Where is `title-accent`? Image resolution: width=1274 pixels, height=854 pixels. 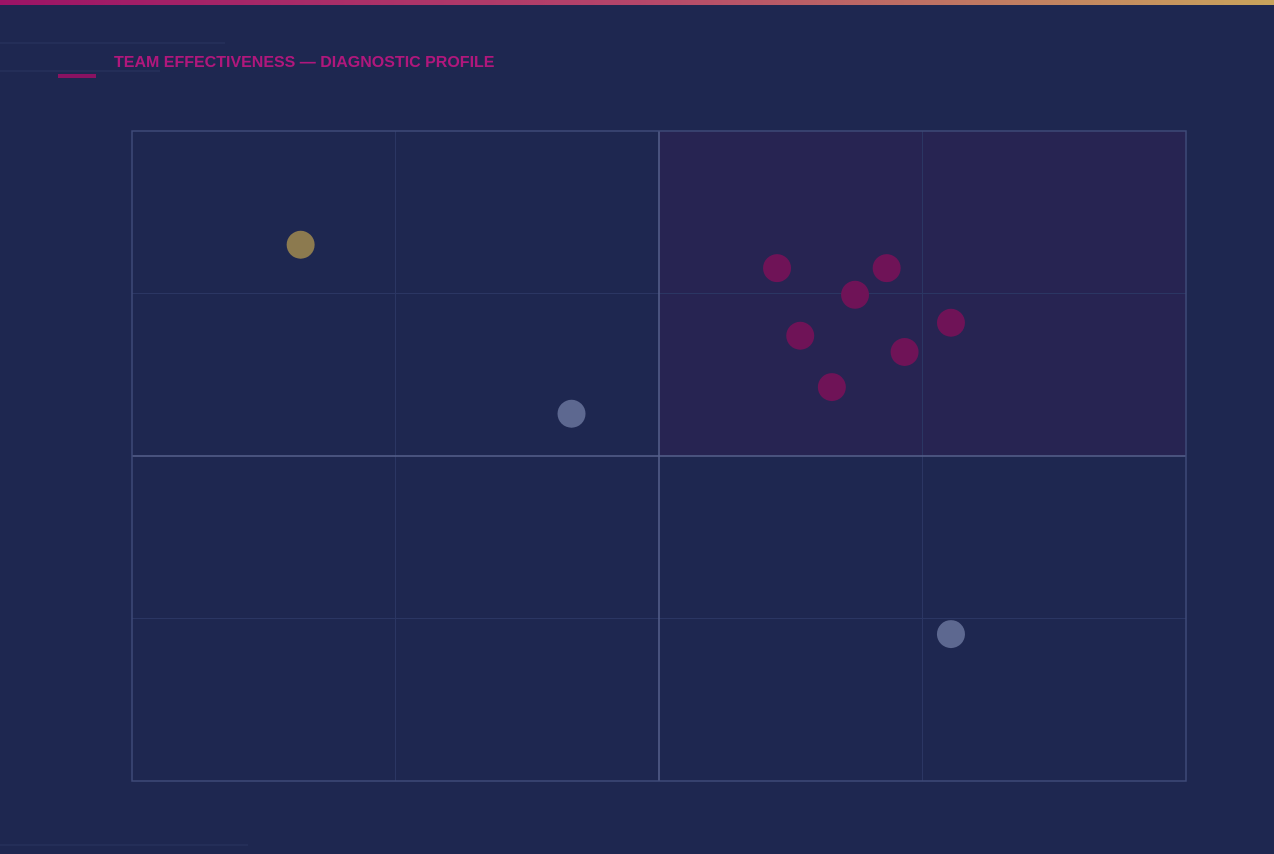 title-accent is located at coordinates (77, 76).